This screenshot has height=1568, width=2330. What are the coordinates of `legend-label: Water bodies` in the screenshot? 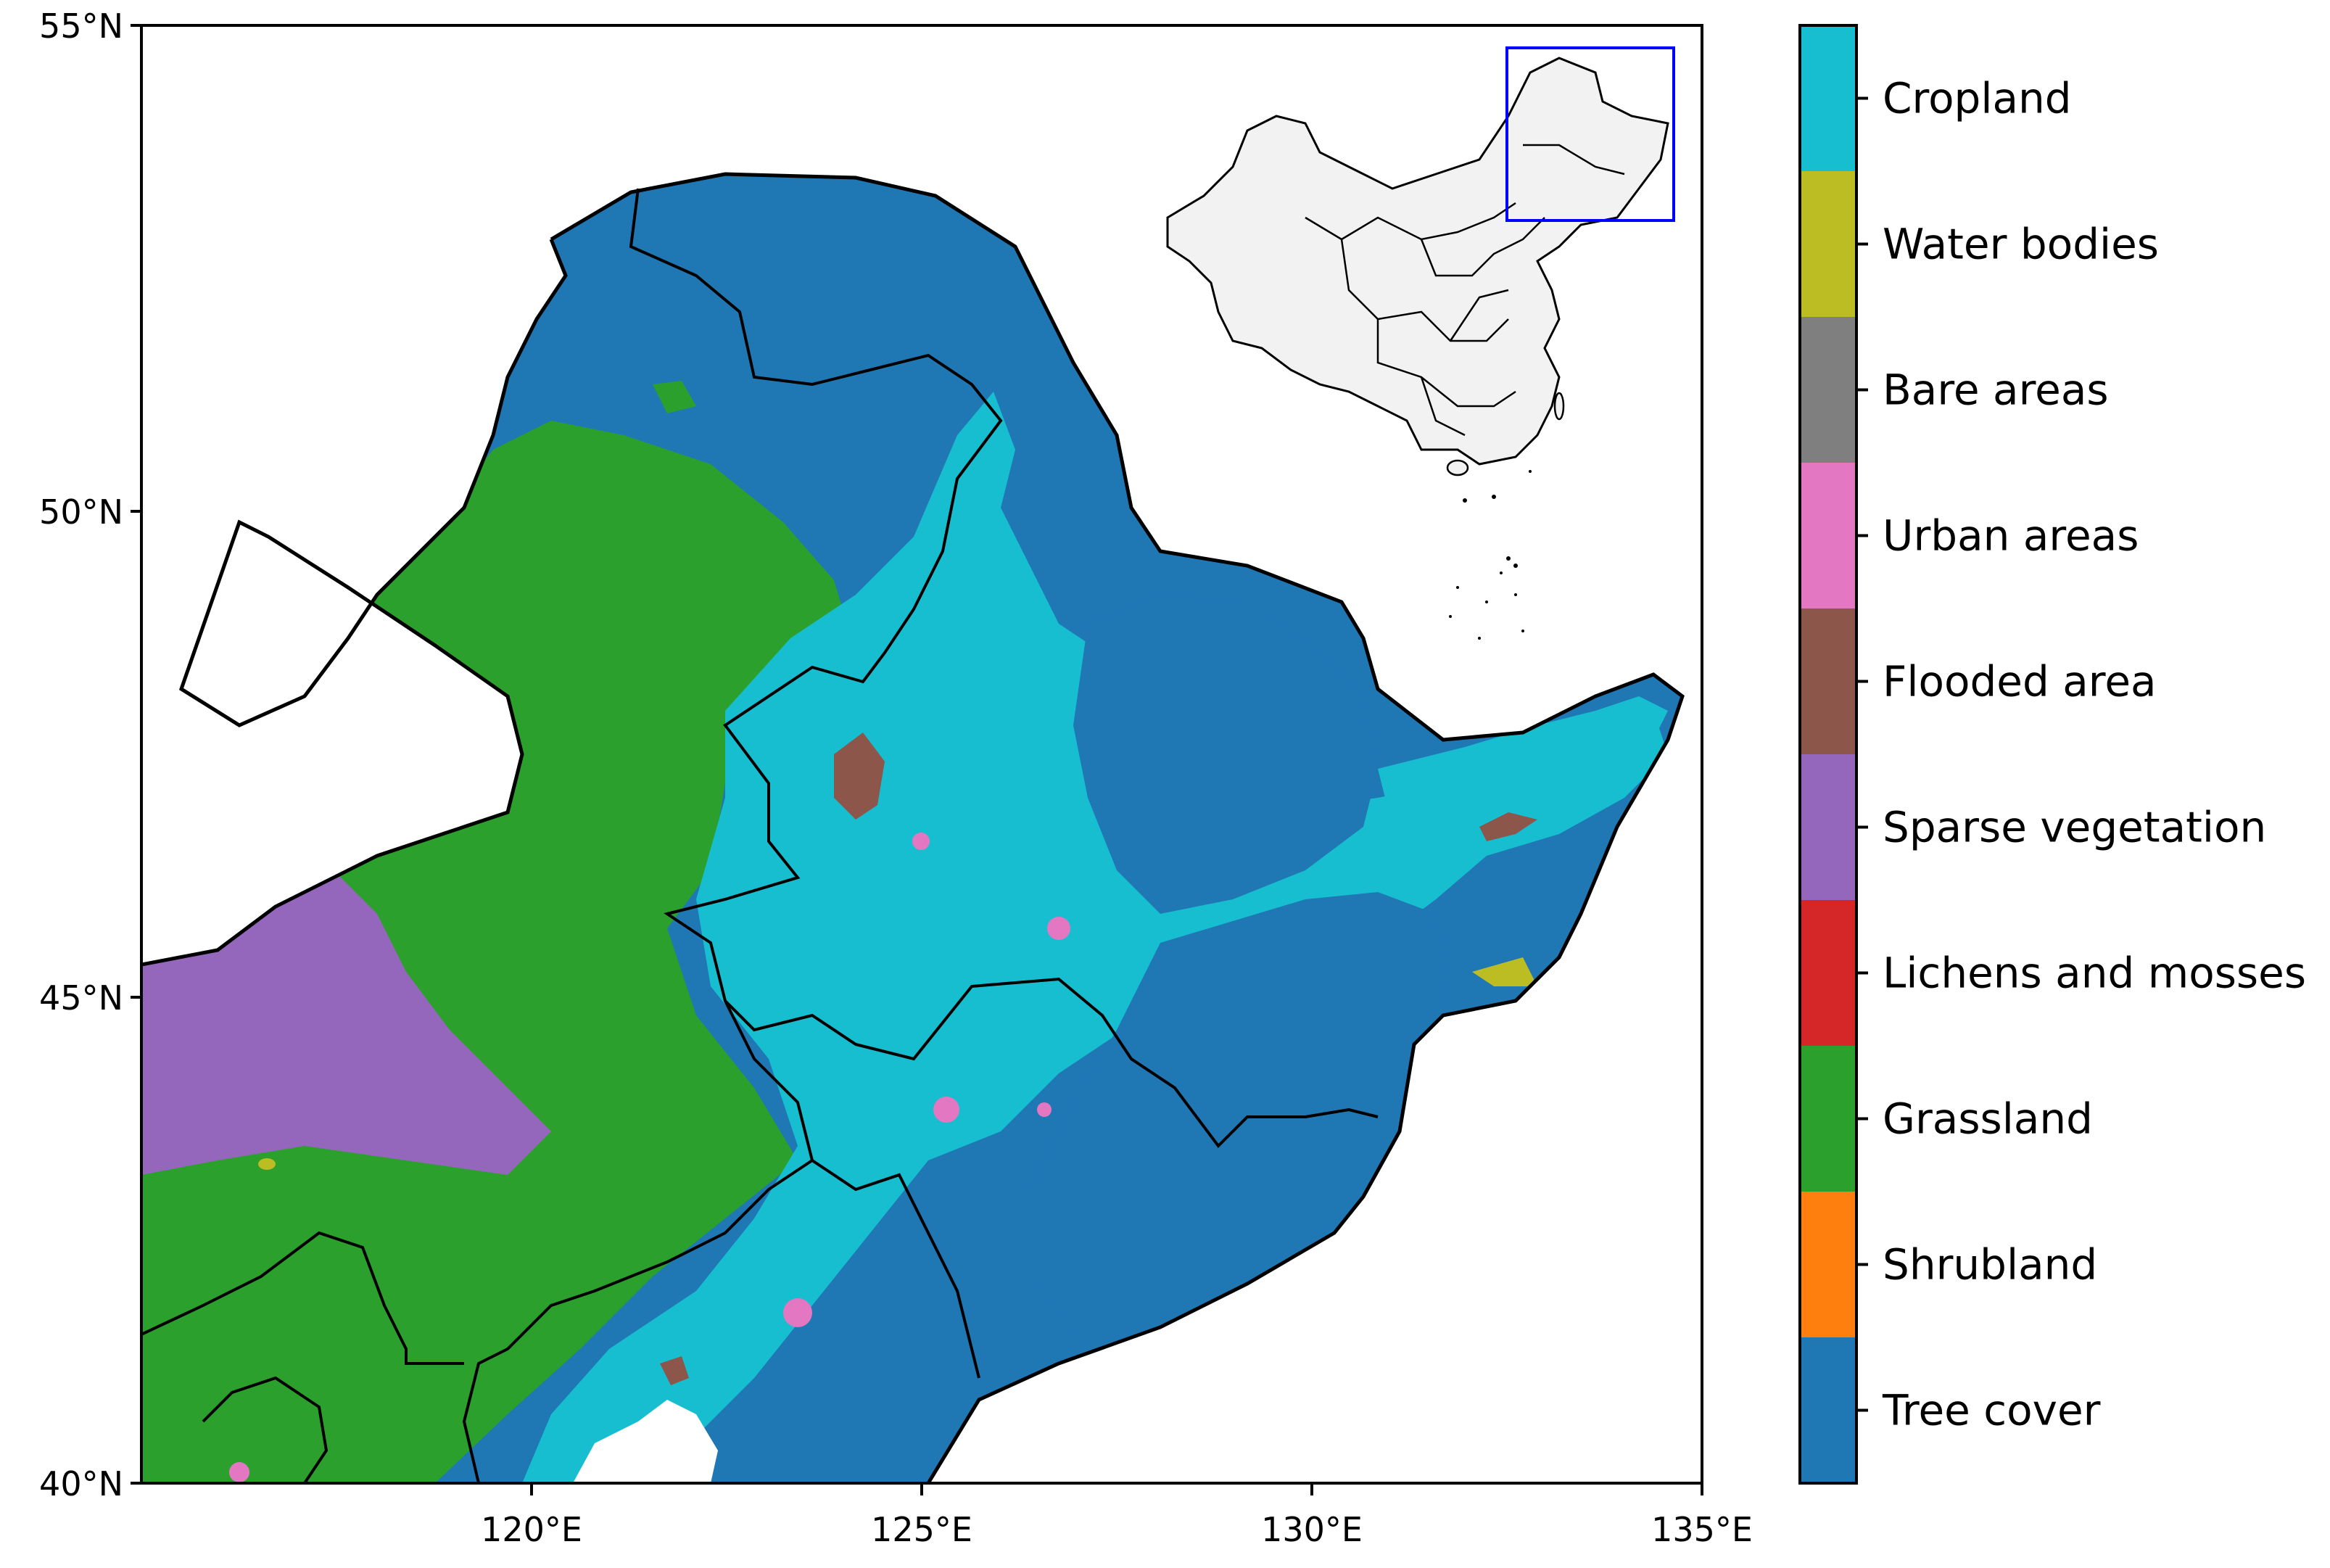 It's located at (2021, 244).